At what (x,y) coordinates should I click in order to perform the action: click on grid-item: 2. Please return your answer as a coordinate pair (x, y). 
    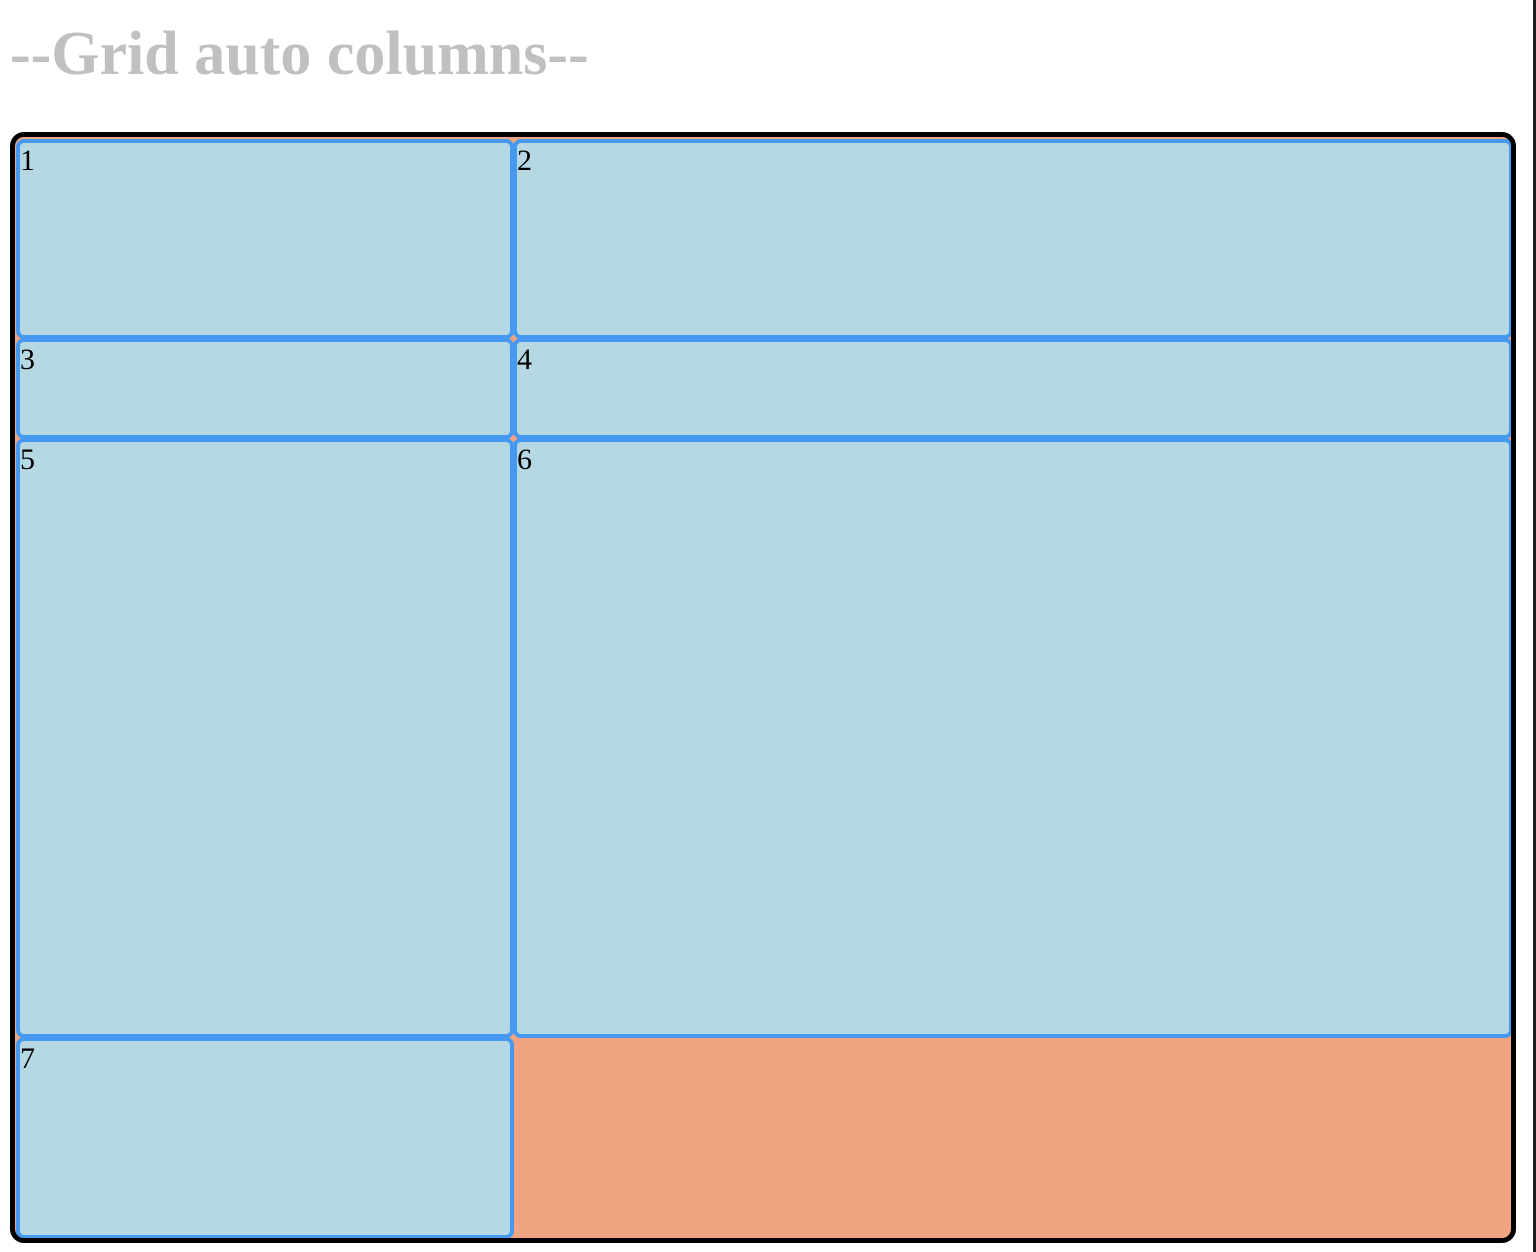
    Looking at the image, I should click on (1012, 239).